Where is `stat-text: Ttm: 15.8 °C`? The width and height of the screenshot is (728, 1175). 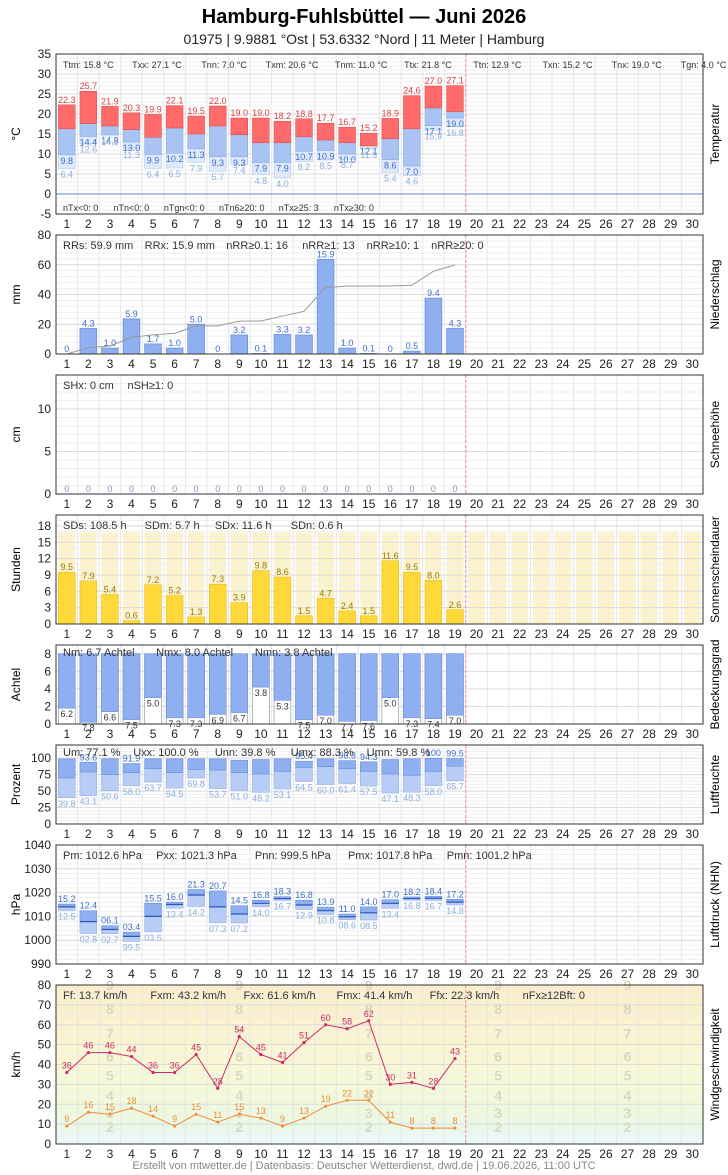
stat-text: Ttm: 15.8 °C is located at coordinates (88, 65).